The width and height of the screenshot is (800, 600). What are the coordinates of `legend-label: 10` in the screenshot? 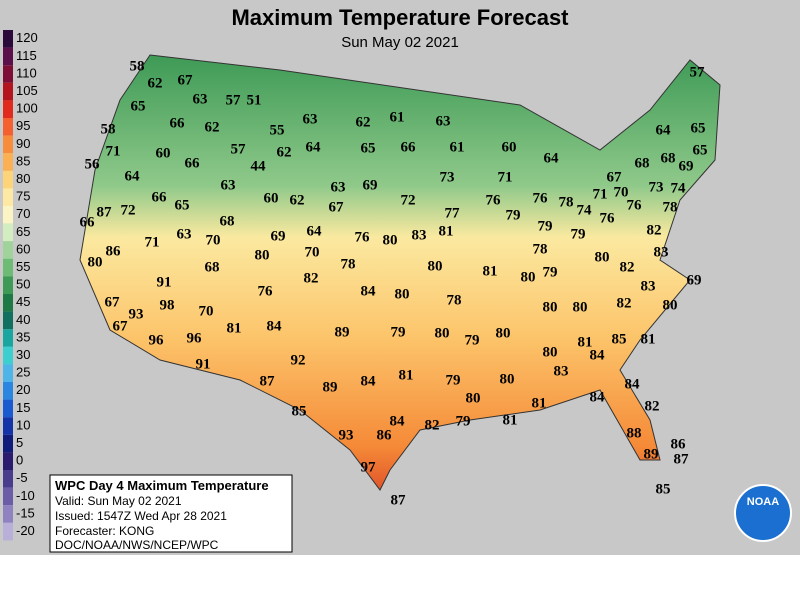 It's located at (23, 424).